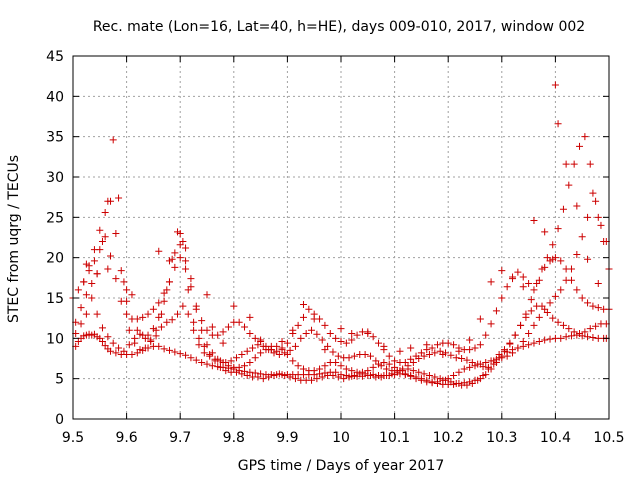 The width and height of the screenshot is (640, 480). I want to click on x-tick-label: 9.8, so click(234, 438).